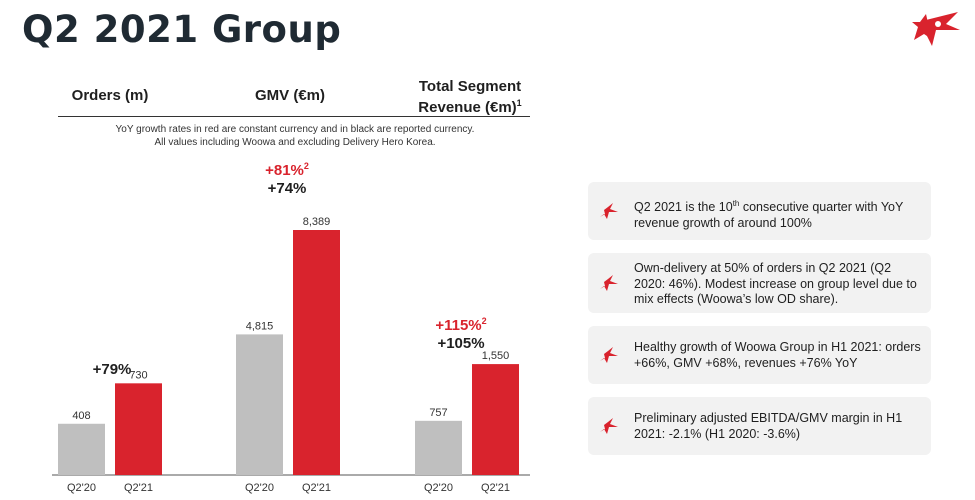  What do you see at coordinates (306, 166) in the screenshot?
I see `growth-gmv-red-sup: 2` at bounding box center [306, 166].